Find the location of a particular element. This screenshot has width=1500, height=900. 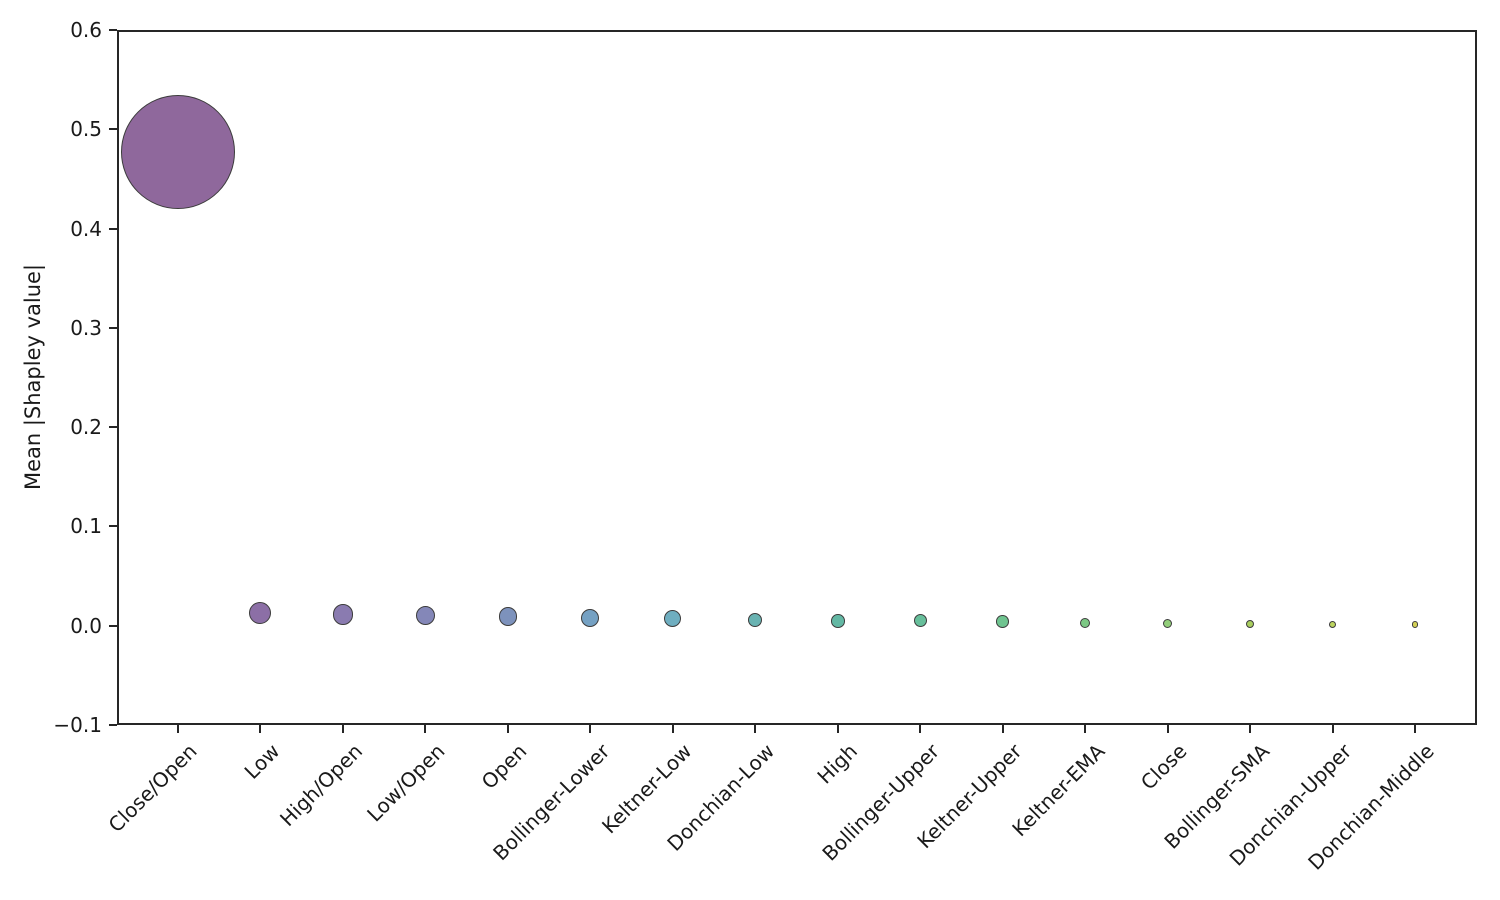

y-tick-label: 0.1 is located at coordinates (86, 526).